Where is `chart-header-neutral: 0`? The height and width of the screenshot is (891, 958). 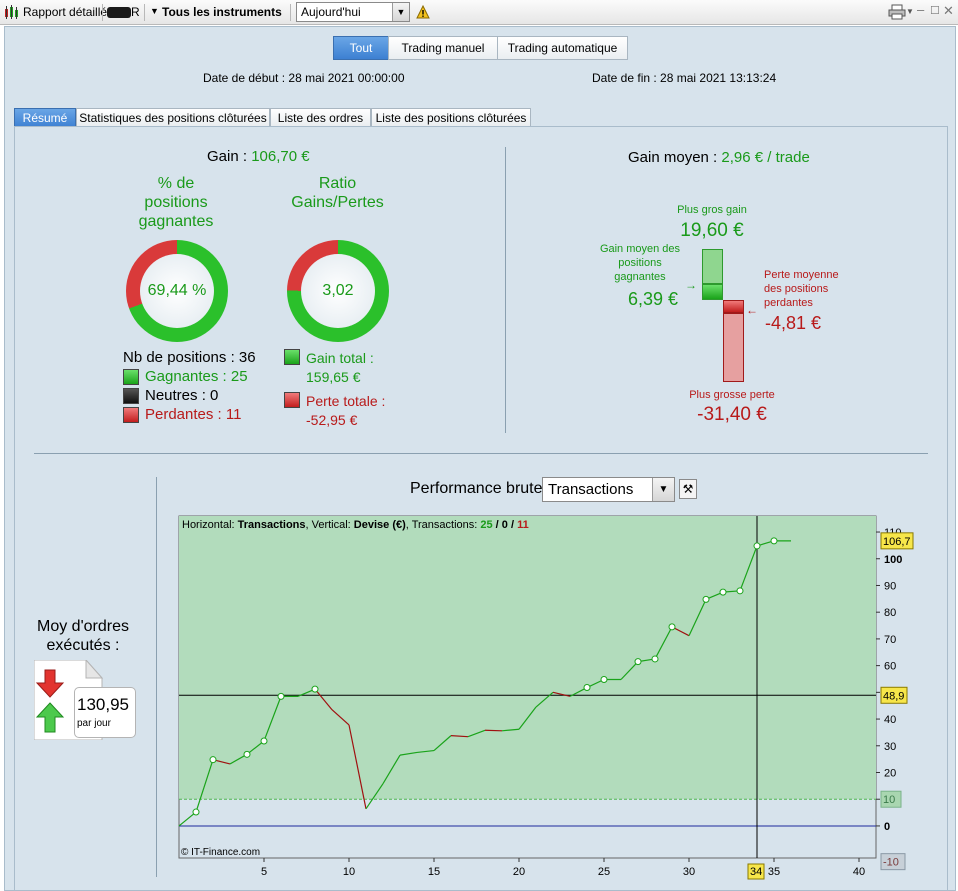 chart-header-neutral: 0 is located at coordinates (505, 525).